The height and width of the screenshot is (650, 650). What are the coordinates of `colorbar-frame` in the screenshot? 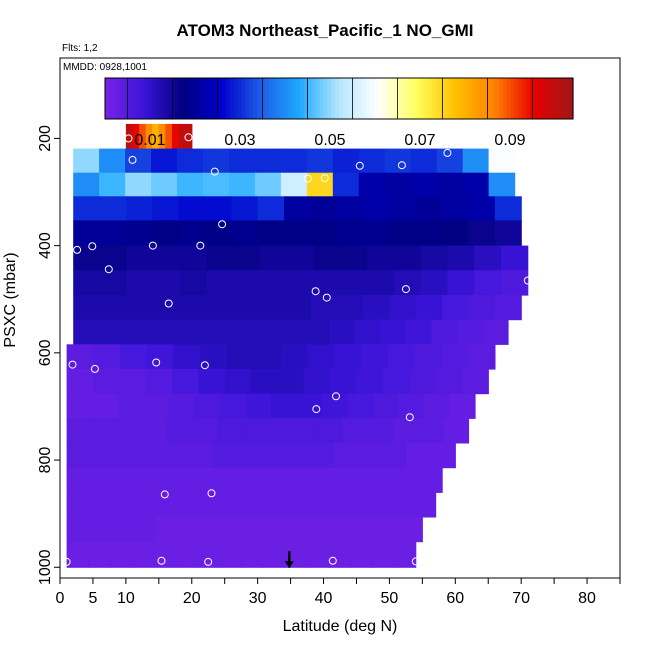 It's located at (339, 98).